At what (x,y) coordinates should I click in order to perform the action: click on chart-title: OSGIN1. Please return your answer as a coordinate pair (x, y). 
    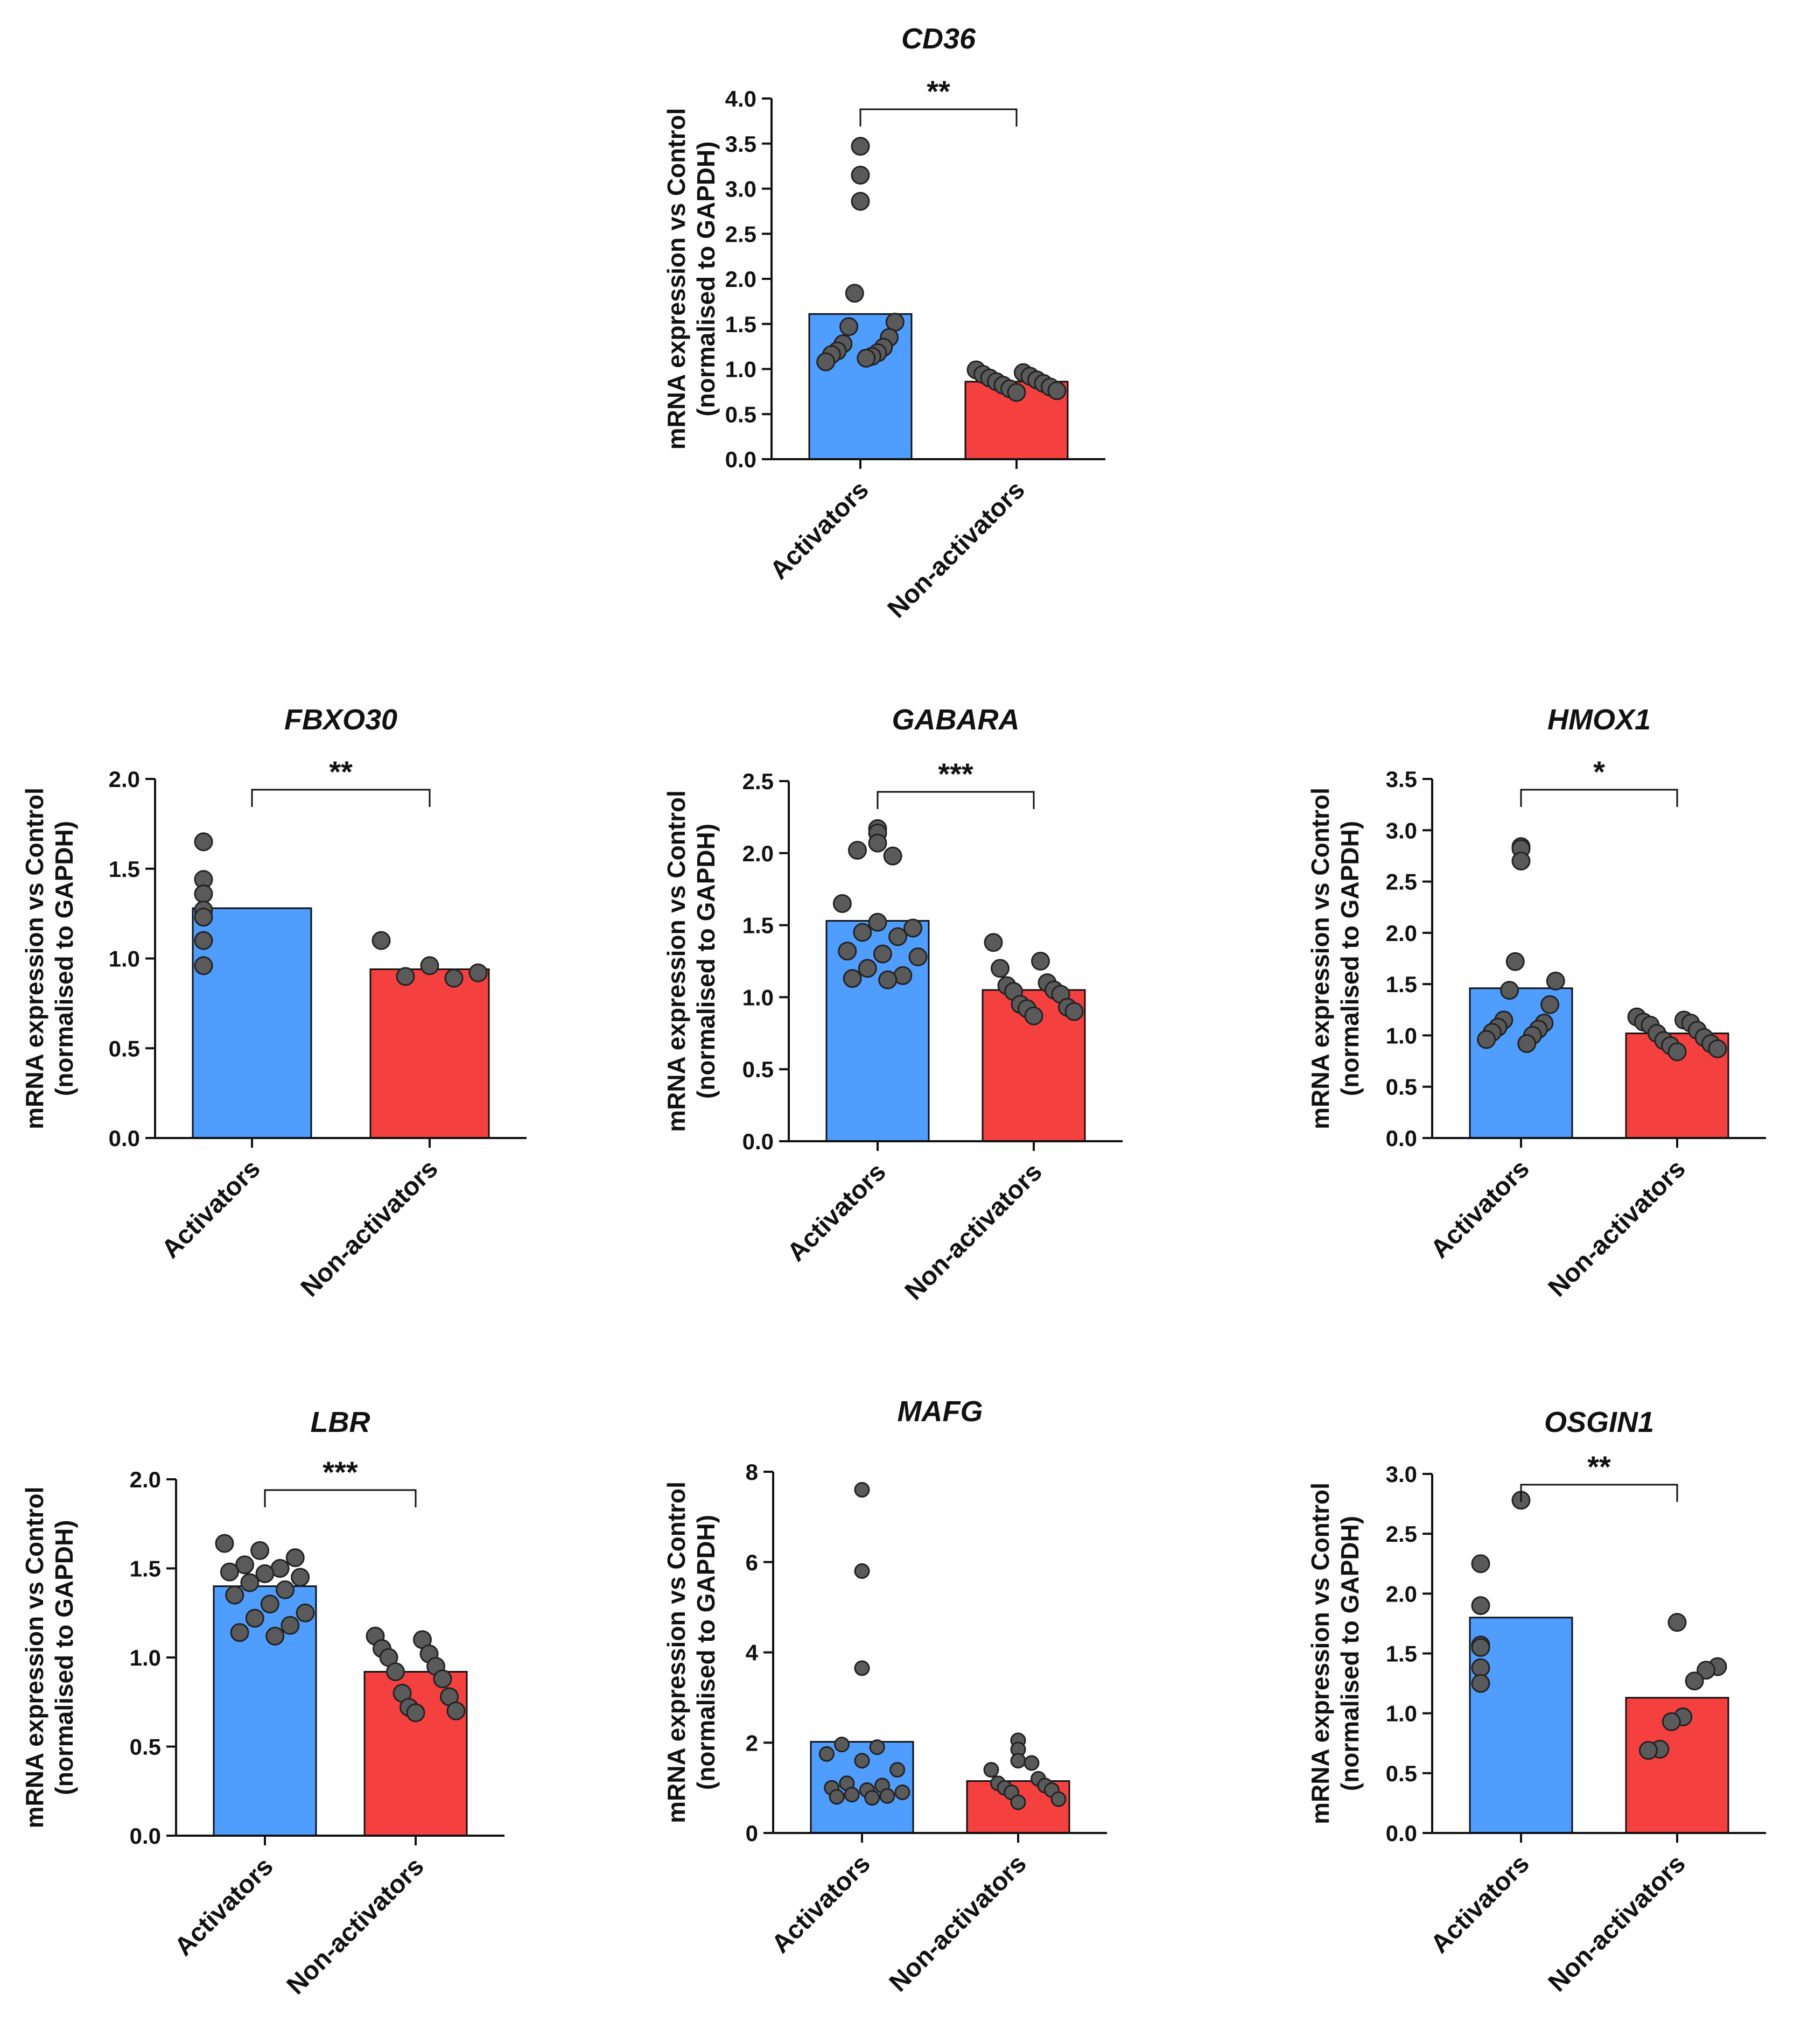
    Looking at the image, I should click on (1599, 1422).